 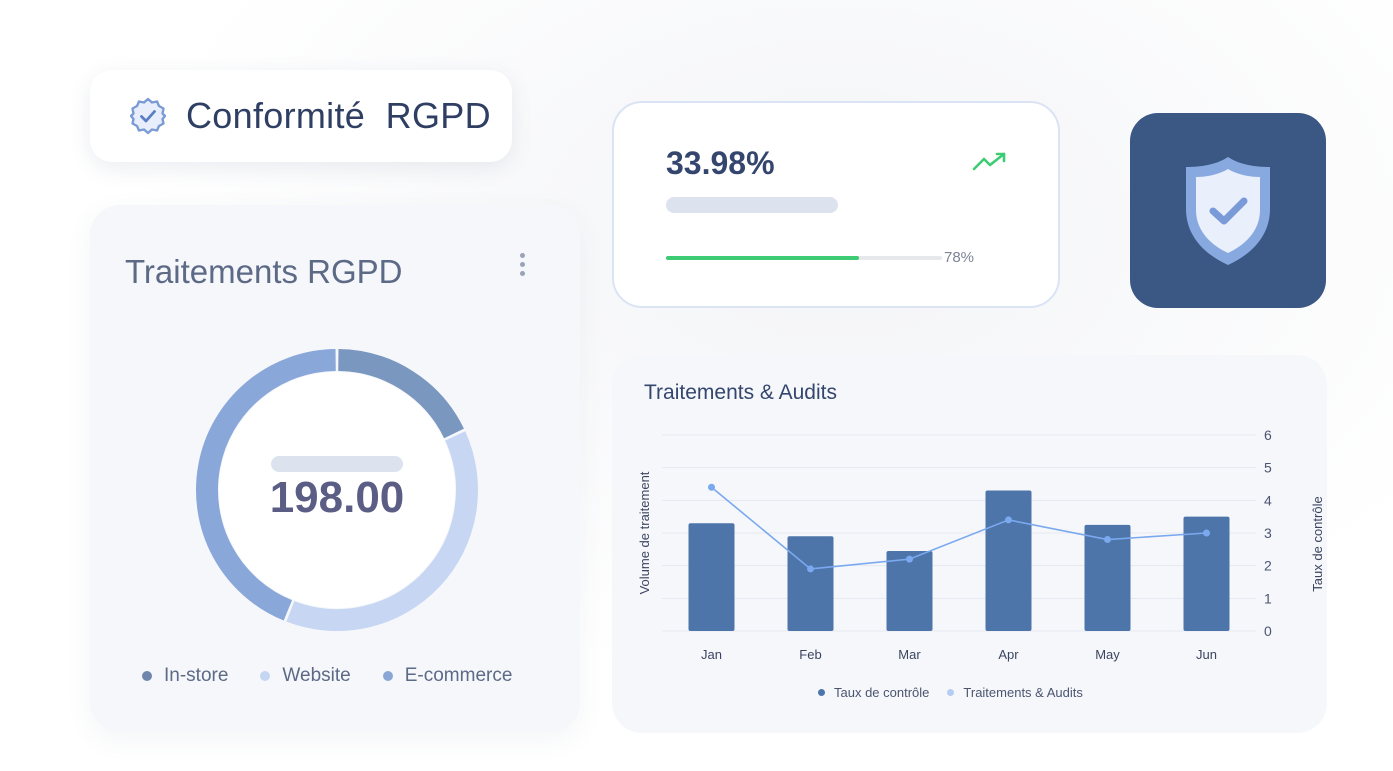 What do you see at coordinates (711, 654) in the screenshot?
I see `x-tick-label: Jan` at bounding box center [711, 654].